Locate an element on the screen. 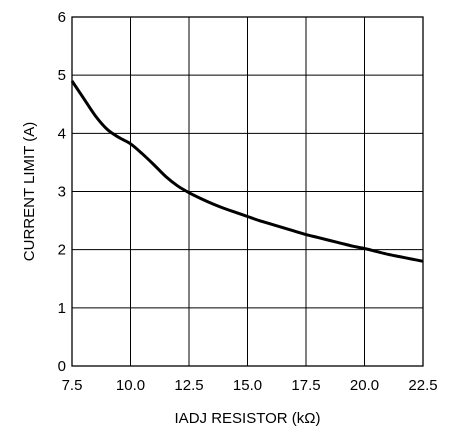 This screenshot has width=456, height=441. x-axis-title: IADJ RESISTOR (kΩ) is located at coordinates (248, 418).